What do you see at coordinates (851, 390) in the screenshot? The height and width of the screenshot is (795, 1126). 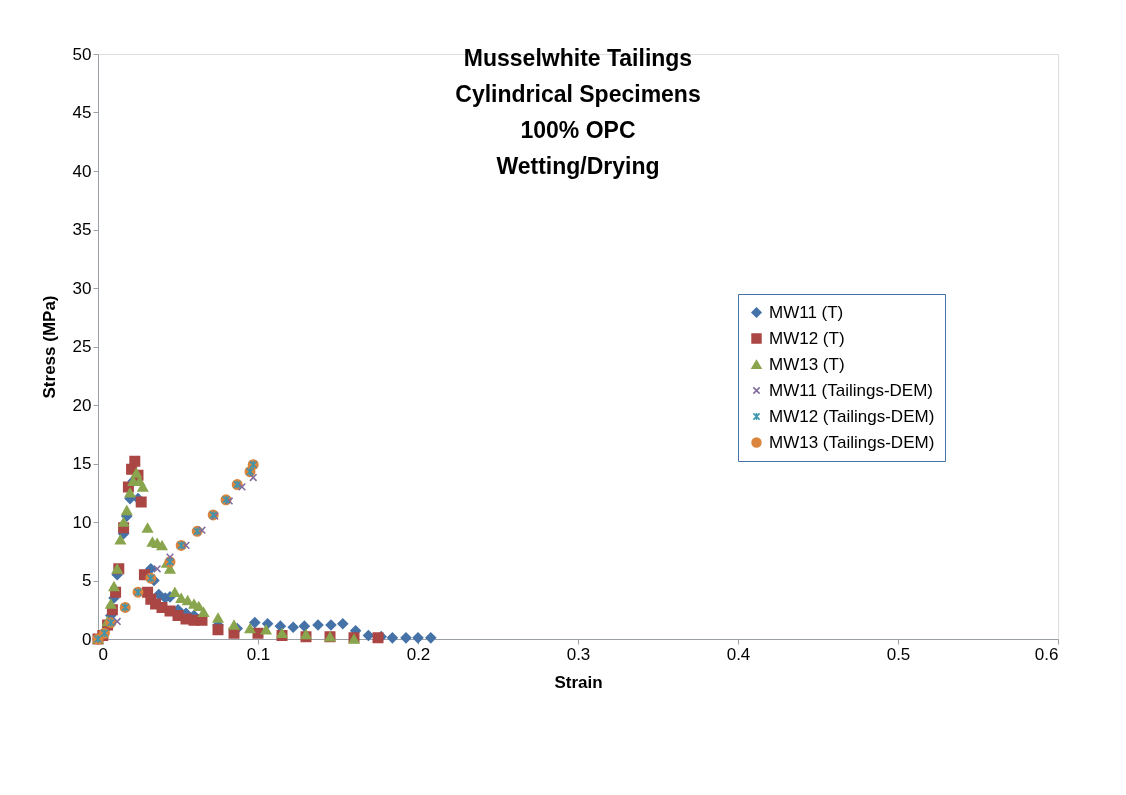 I see `legend-label: MW11 (Tailings-DEM)` at bounding box center [851, 390].